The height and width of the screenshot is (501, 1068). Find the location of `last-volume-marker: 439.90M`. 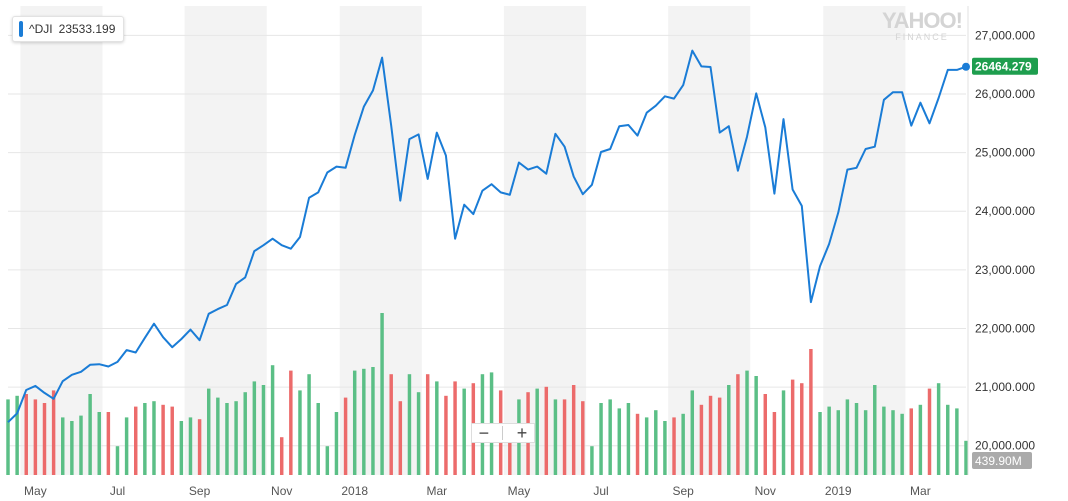

last-volume-marker: 439.90M is located at coordinates (1002, 460).